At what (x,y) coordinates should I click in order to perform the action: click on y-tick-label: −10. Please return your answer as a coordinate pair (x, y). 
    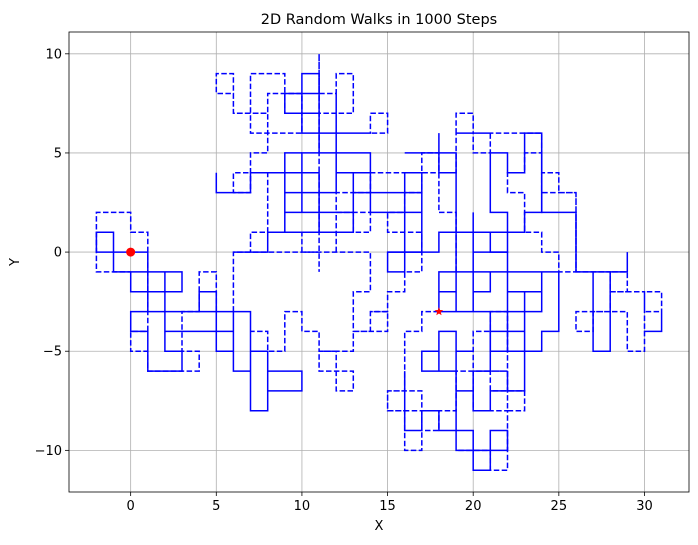
    Looking at the image, I should click on (48, 451).